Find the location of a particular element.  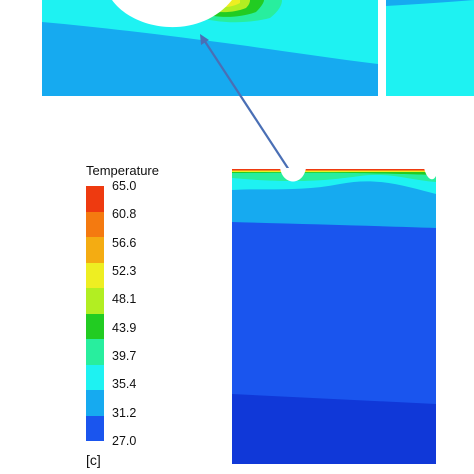

legend-tick-label: 31.2 is located at coordinates (124, 412).